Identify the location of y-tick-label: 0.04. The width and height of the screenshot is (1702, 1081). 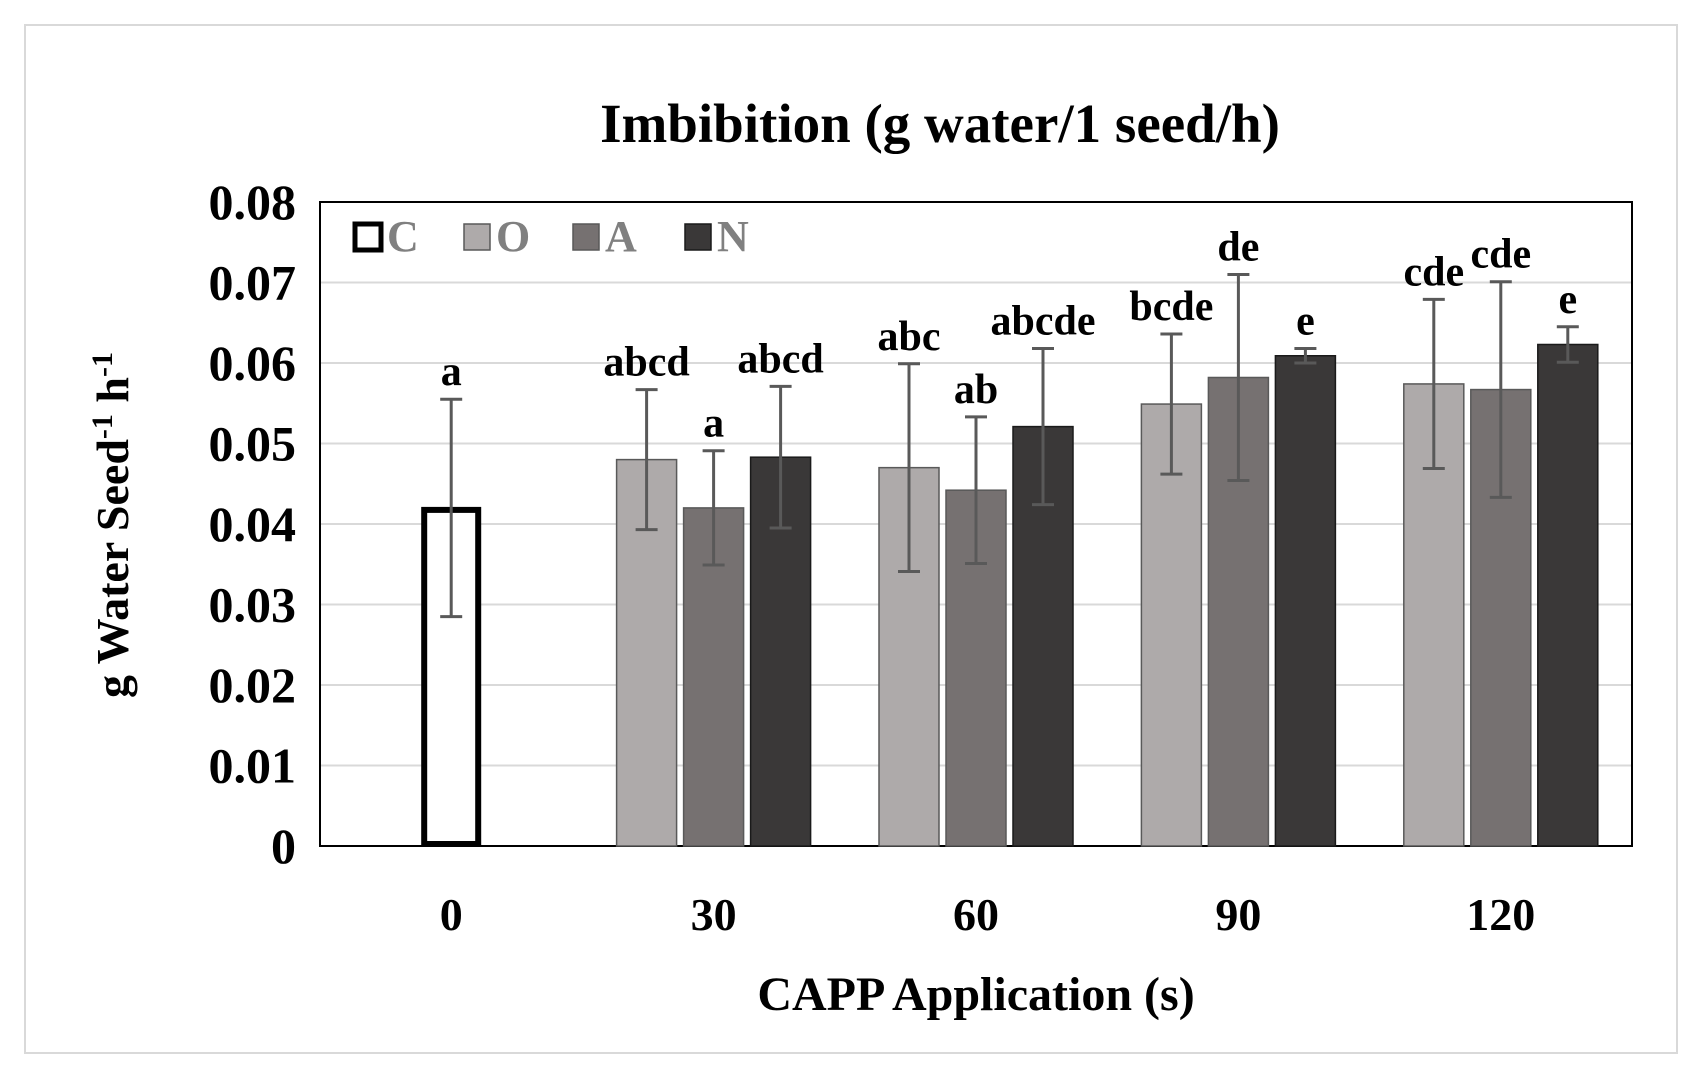
(253, 524).